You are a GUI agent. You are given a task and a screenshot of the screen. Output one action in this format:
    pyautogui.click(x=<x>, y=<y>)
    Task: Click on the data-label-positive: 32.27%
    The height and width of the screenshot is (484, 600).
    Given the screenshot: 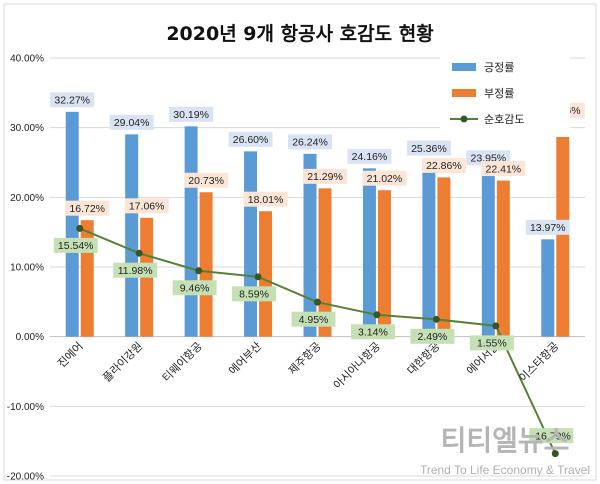 What is the action you would take?
    pyautogui.click(x=72, y=101)
    